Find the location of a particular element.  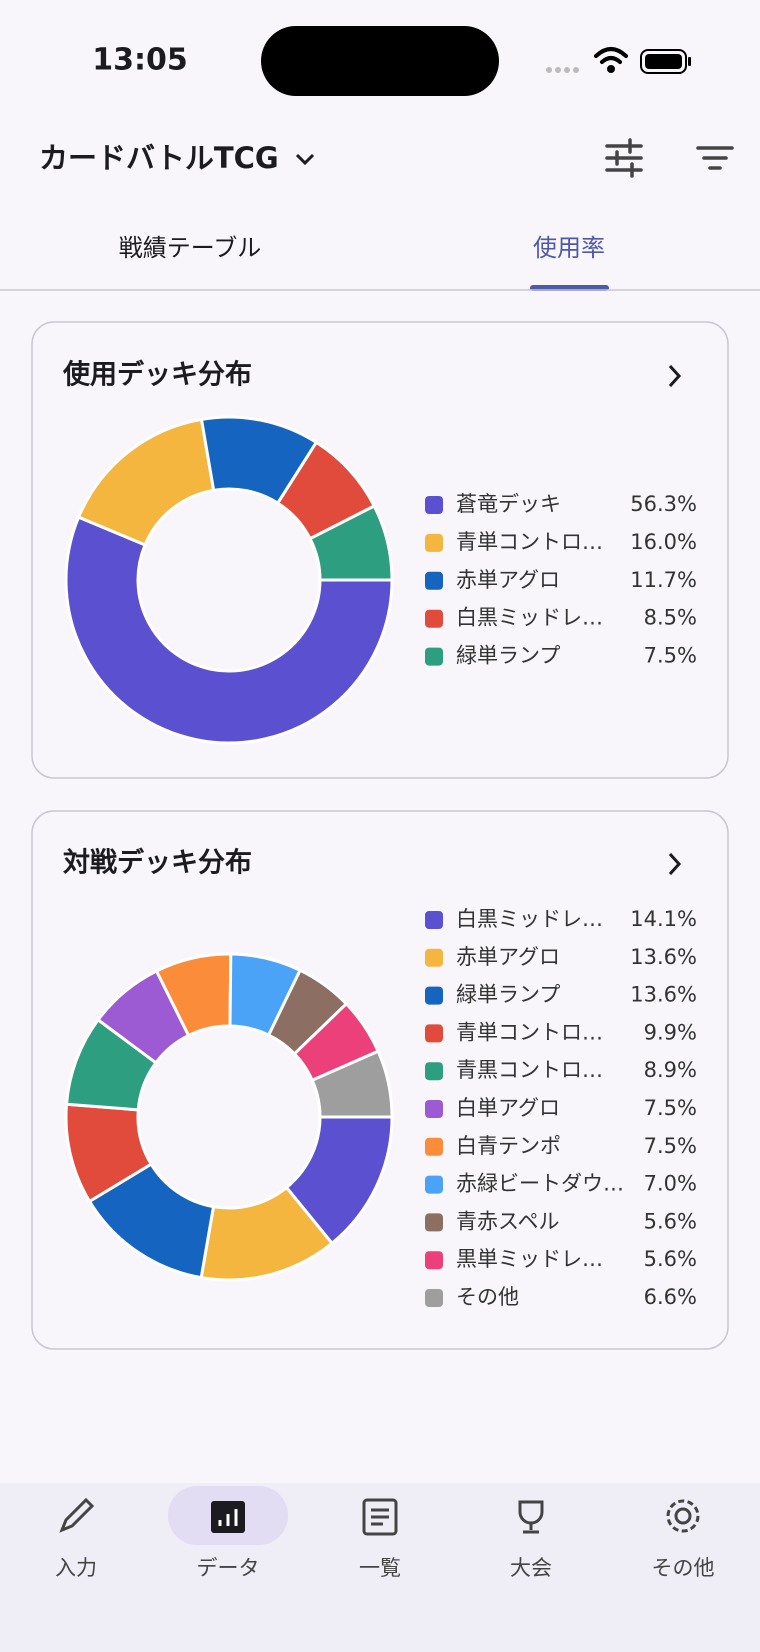

battery-icon is located at coordinates (665, 61).